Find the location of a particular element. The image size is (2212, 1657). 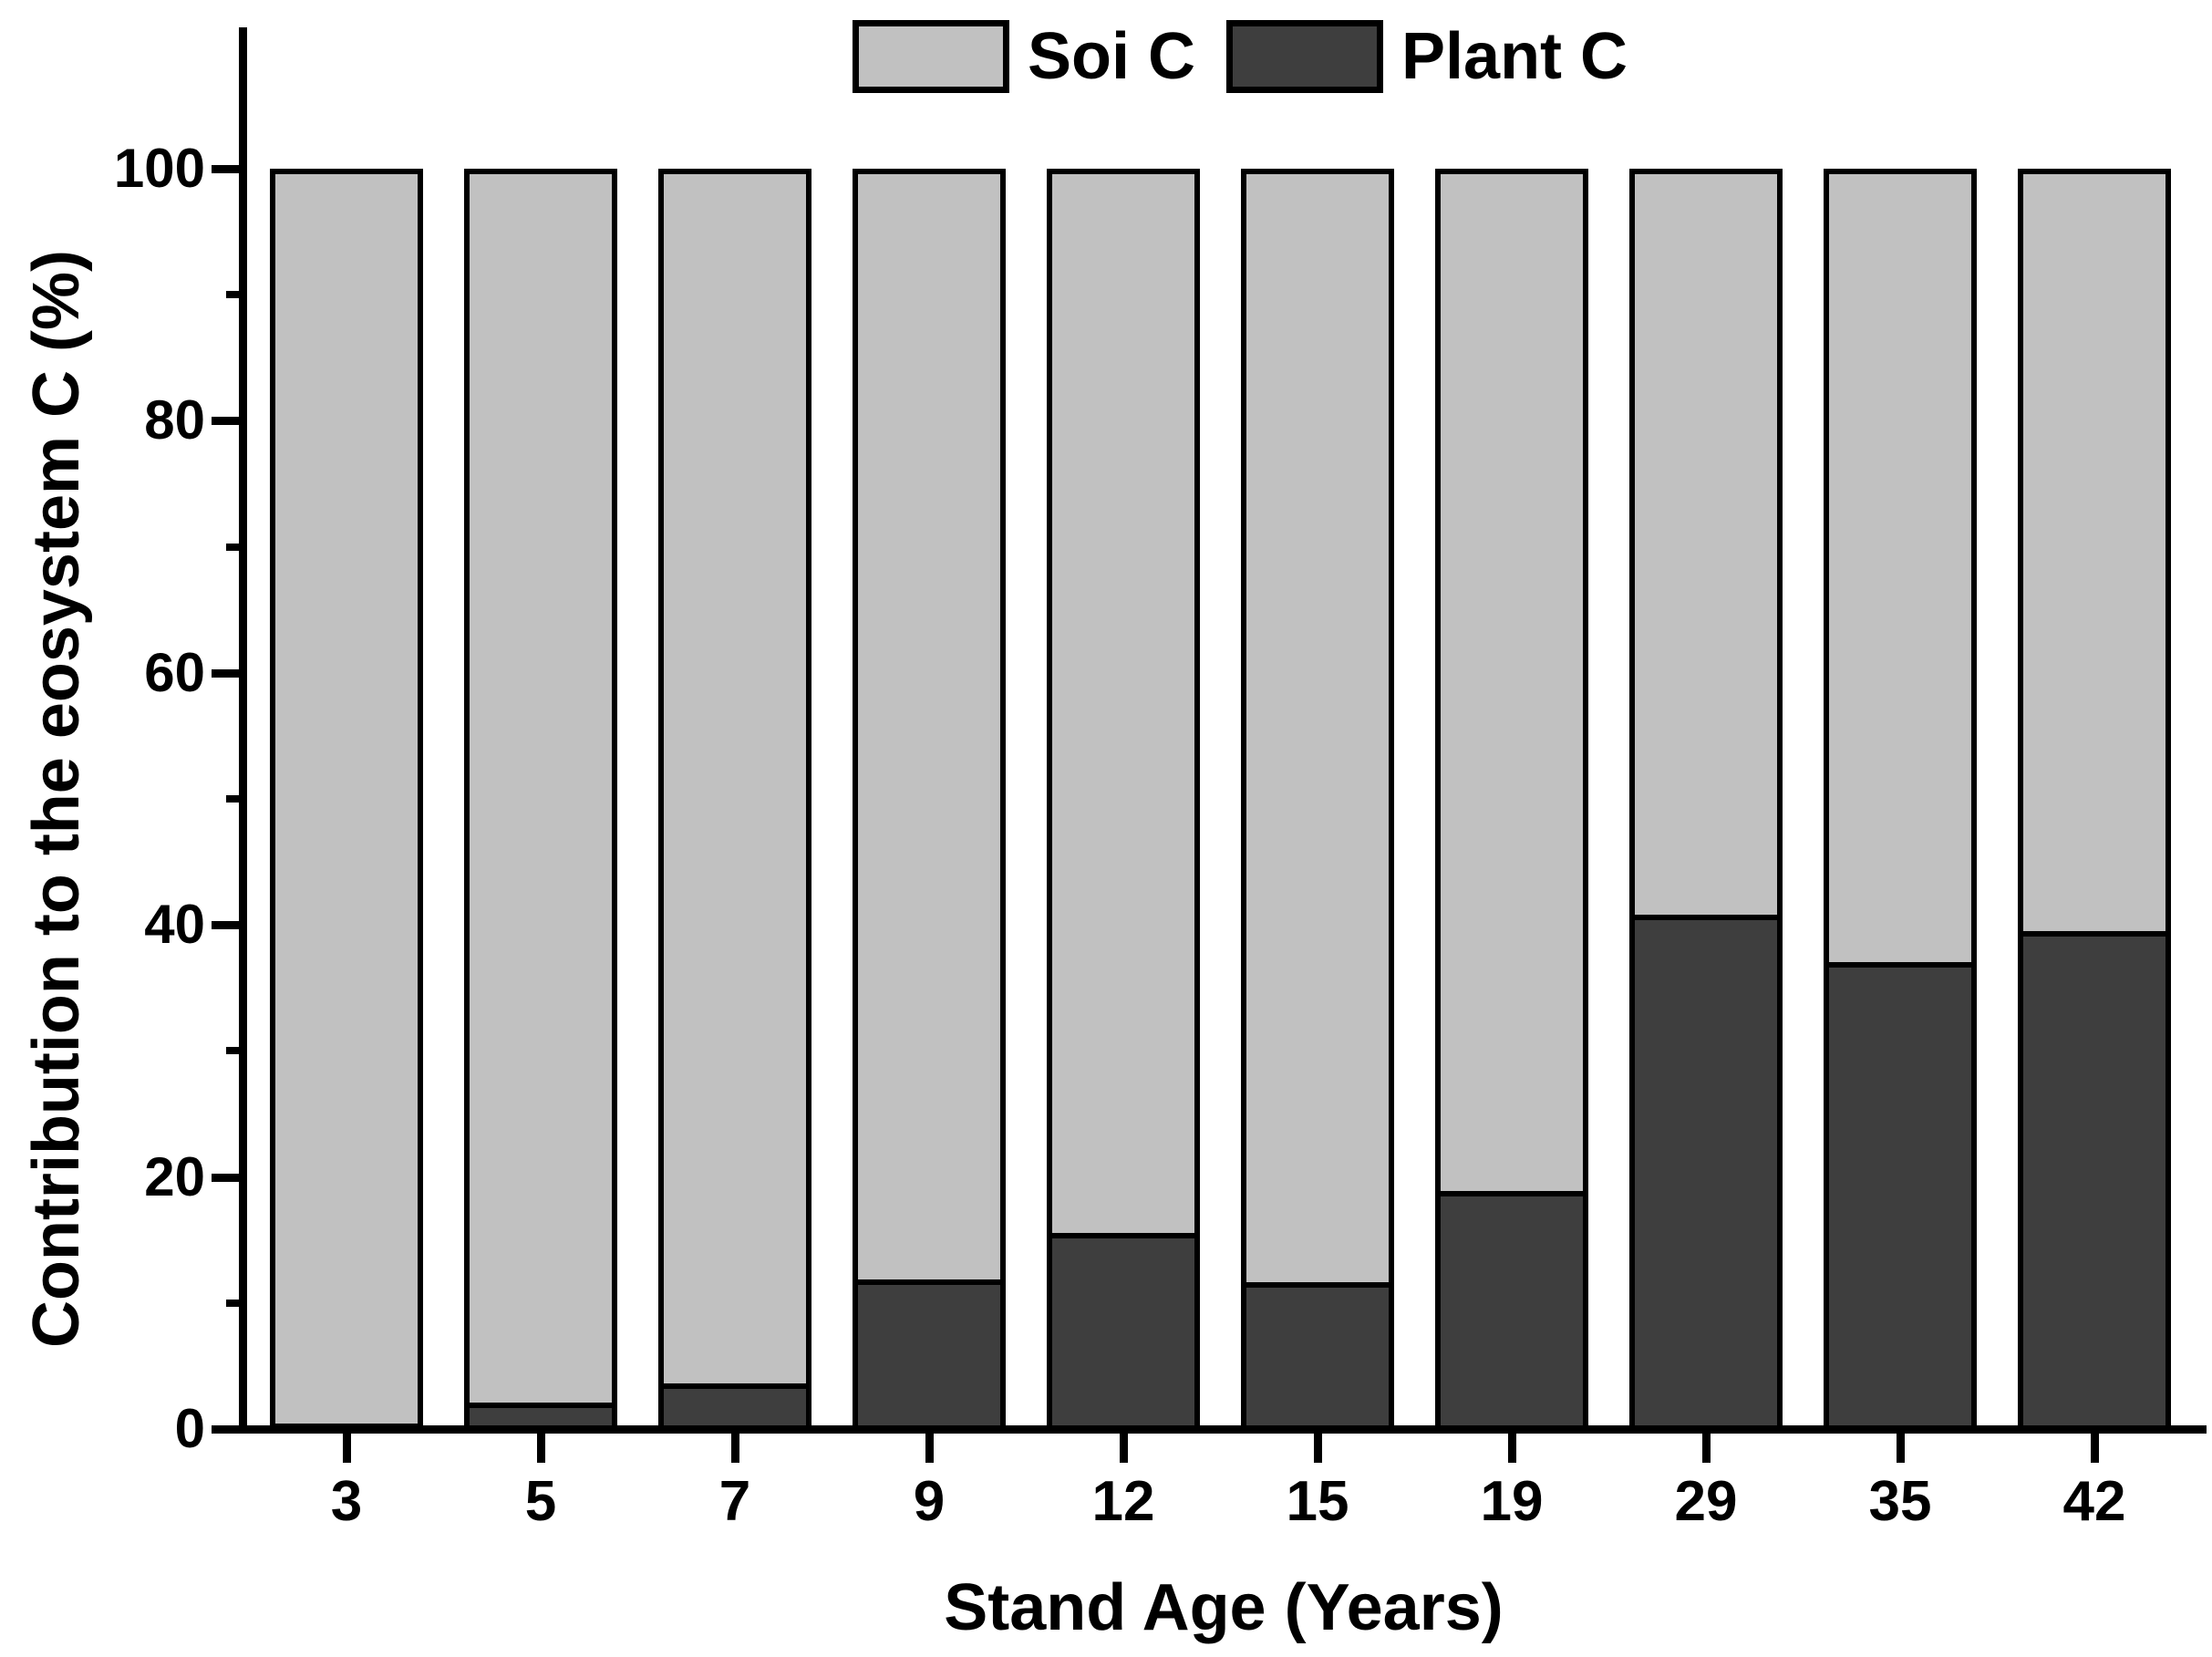

y-axis-title: Contribution to the eosystem C (%) is located at coordinates (56, 799).